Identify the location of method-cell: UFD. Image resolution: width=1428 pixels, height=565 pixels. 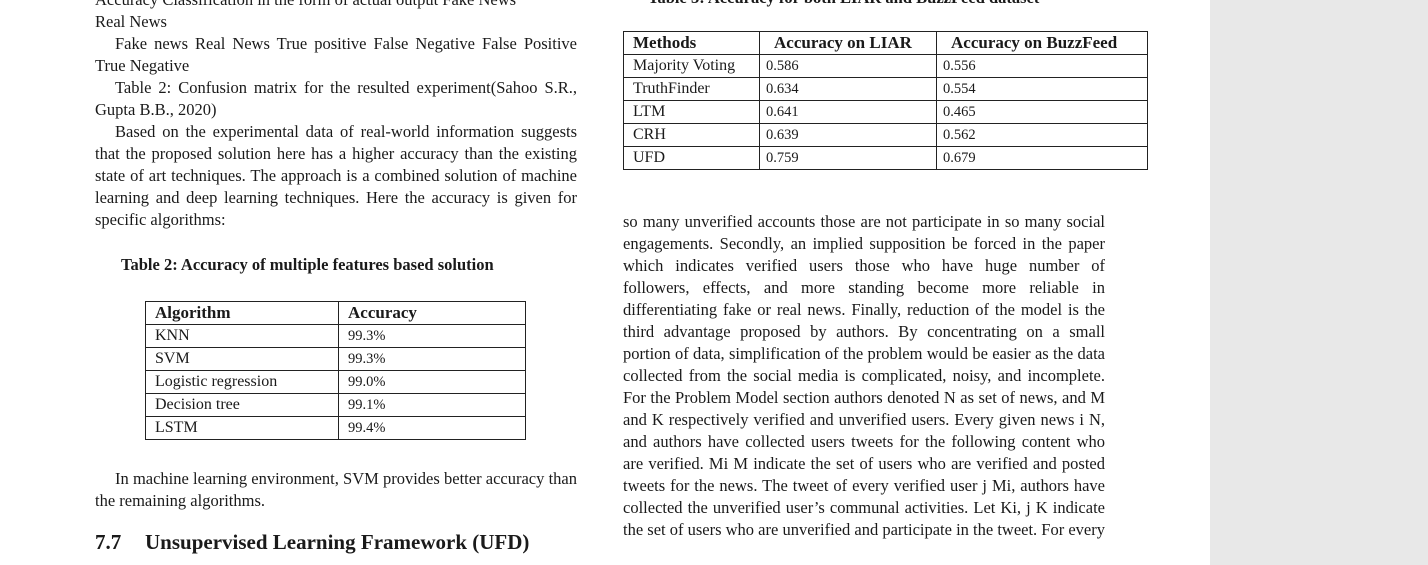
(691, 158).